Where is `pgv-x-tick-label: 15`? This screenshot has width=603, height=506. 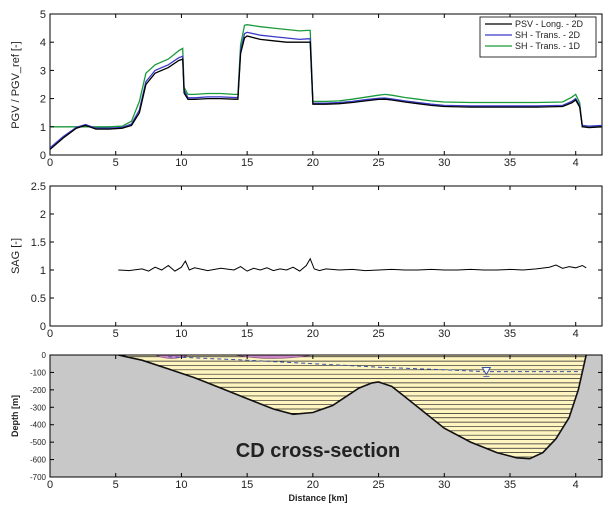 pgv-x-tick-label: 15 is located at coordinates (247, 163).